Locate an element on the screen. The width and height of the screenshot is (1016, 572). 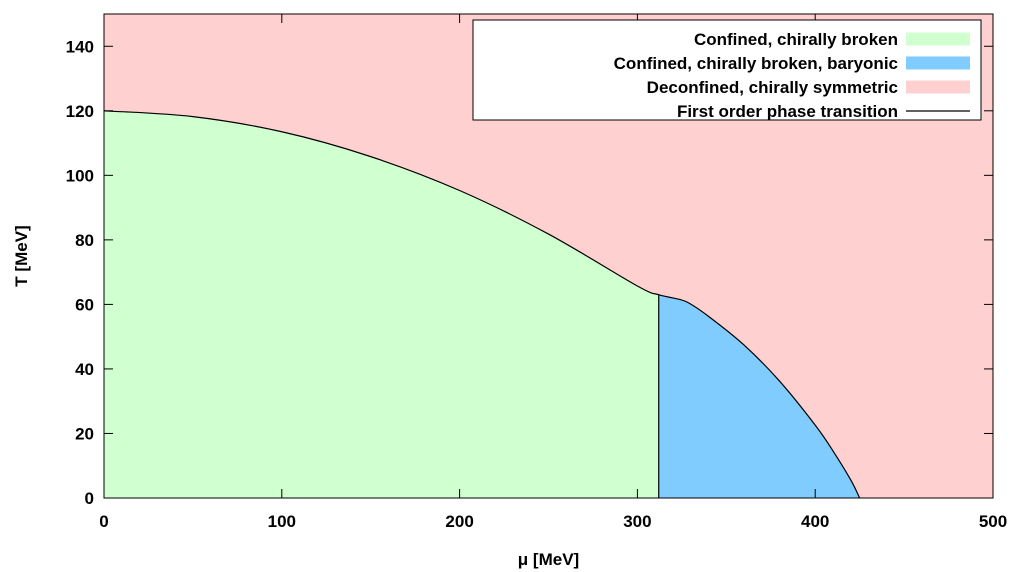
x-tick-label: 100 is located at coordinates (282, 521).